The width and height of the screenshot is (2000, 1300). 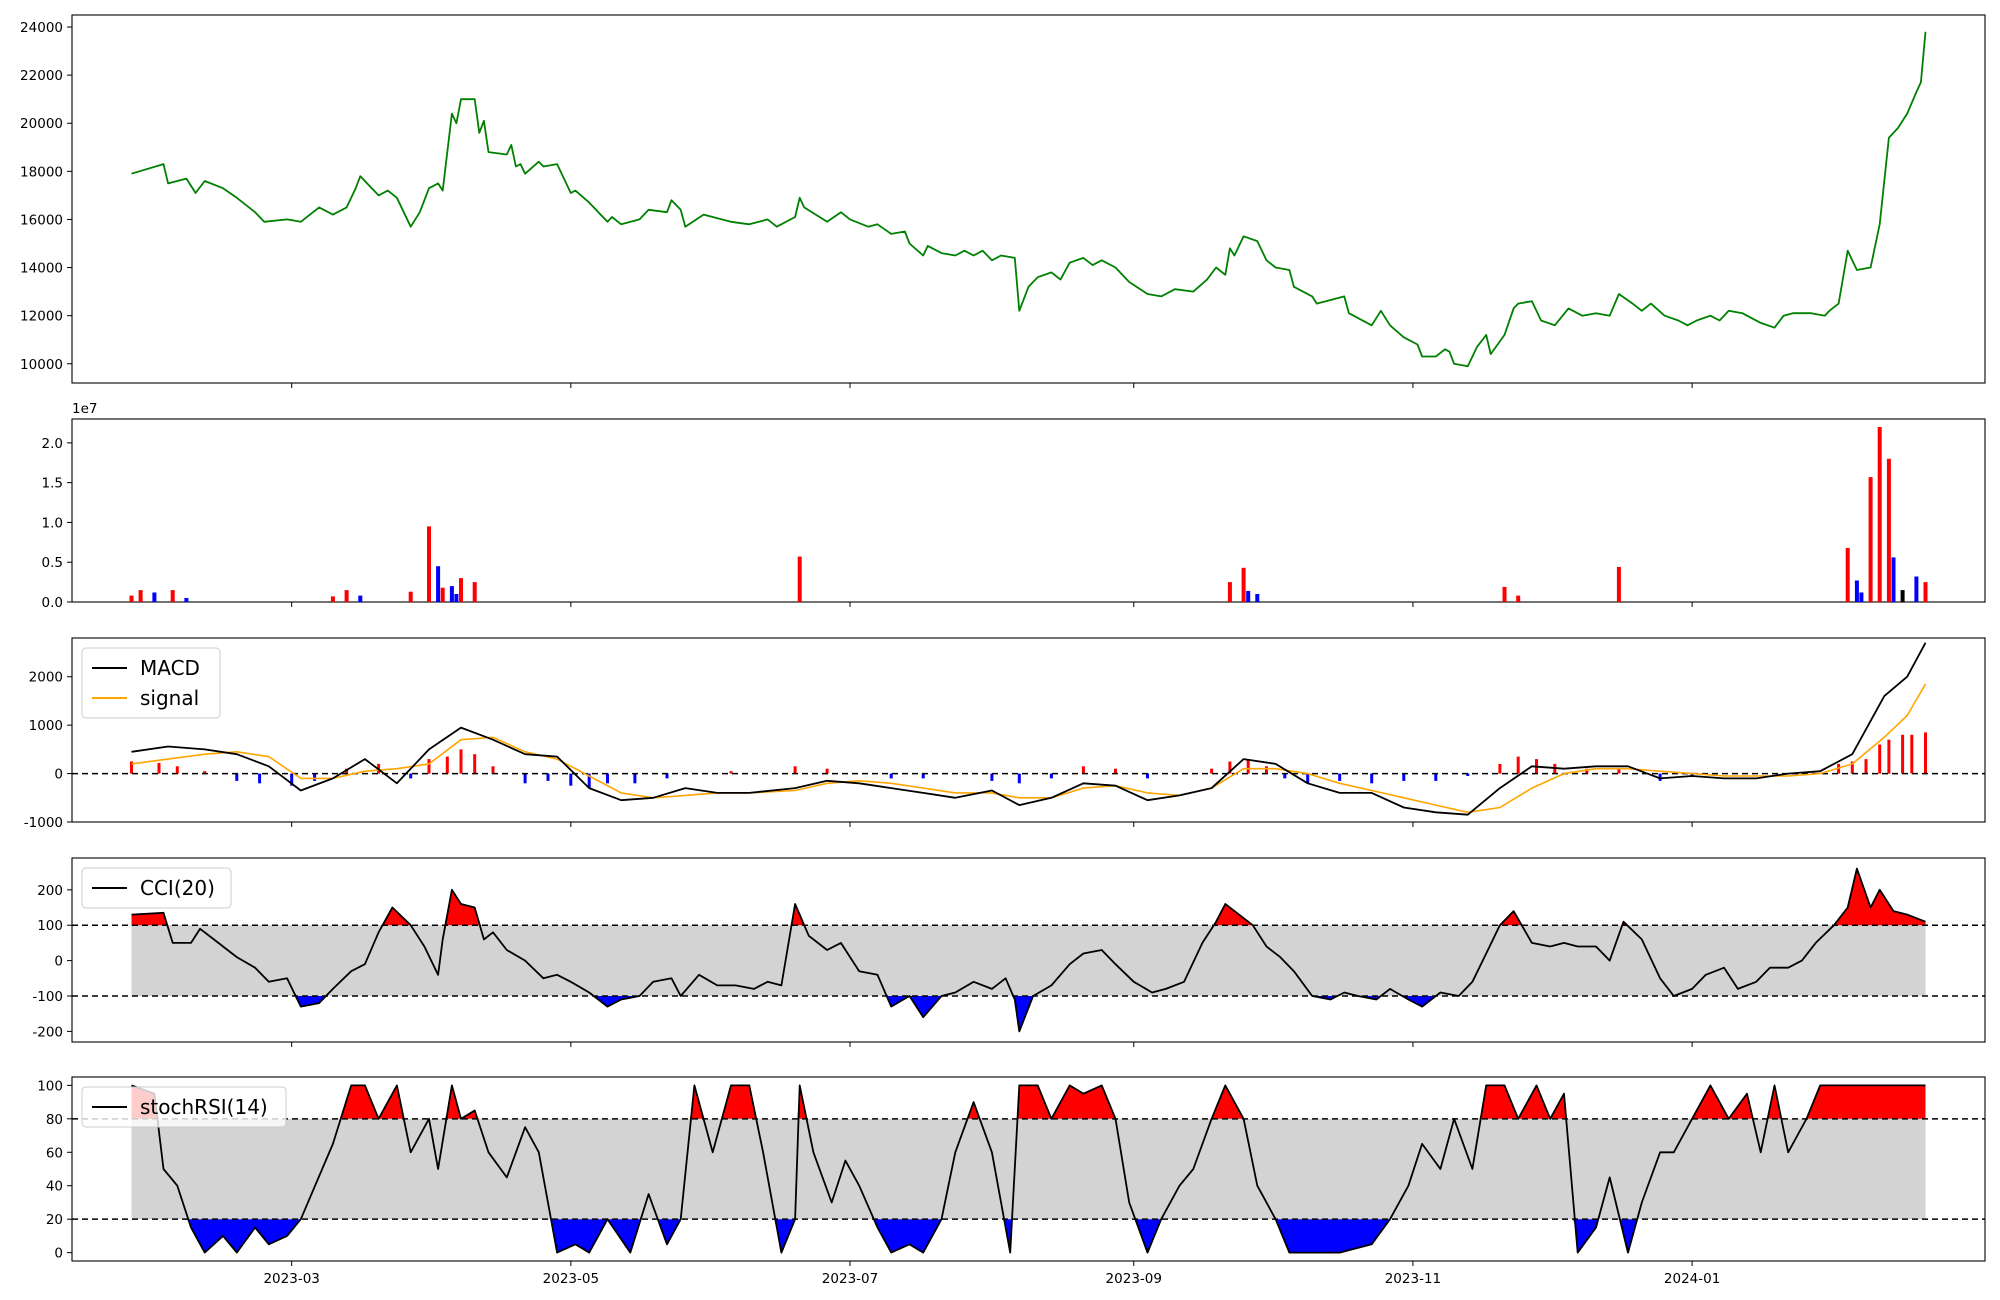 I want to click on stochrsi-line, so click(x=1028, y=1169).